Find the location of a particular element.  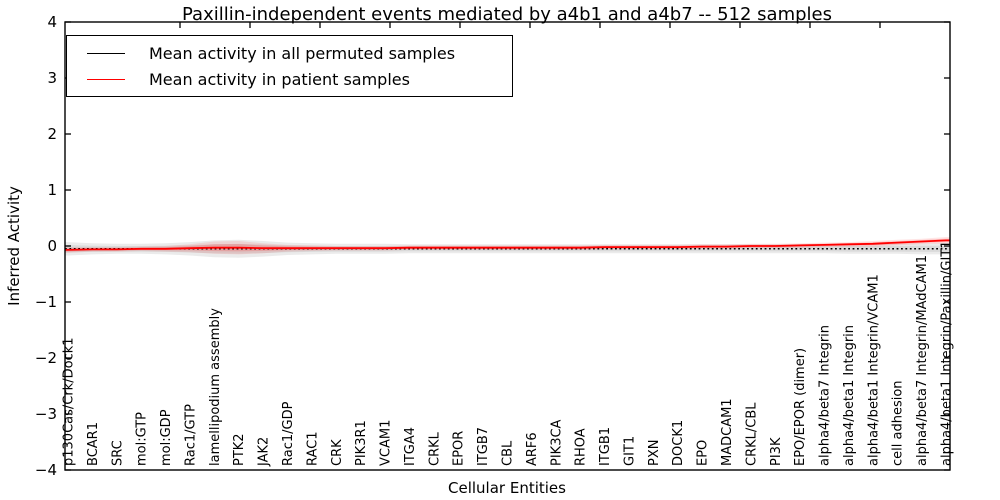

x-category-label: alpha4/beta7 Integrin is located at coordinates (825, 395).